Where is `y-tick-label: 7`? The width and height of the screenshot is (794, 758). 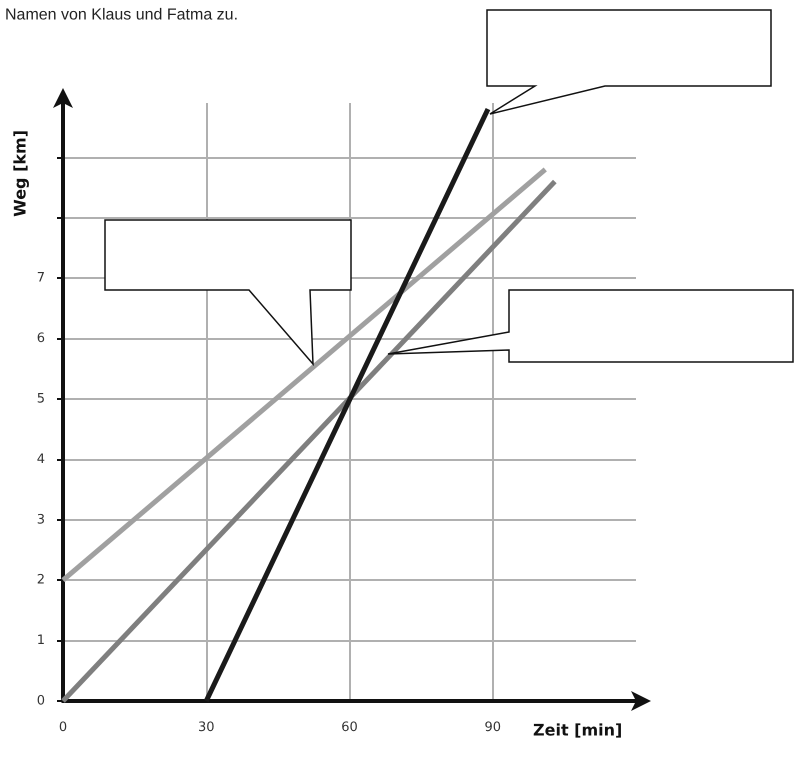
y-tick-label: 7 is located at coordinates (40, 278).